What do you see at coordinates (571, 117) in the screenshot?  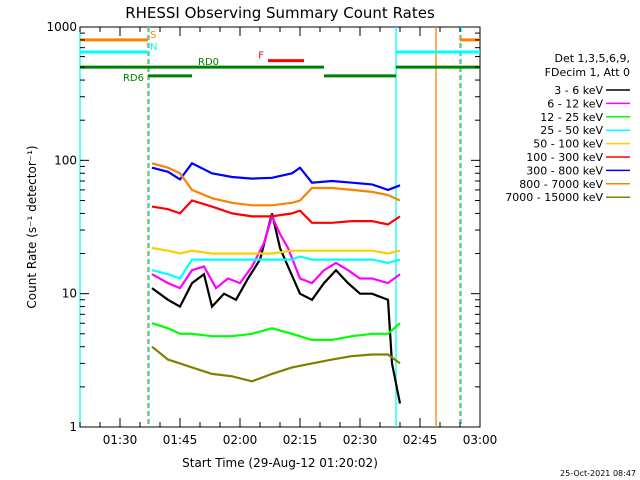 I see `legend-label: 12 - 25 keV` at bounding box center [571, 117].